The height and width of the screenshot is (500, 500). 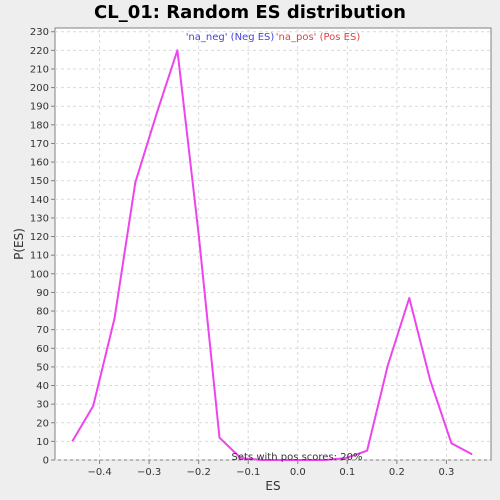 I want to click on y-tick-label: 190, so click(x=39, y=107).